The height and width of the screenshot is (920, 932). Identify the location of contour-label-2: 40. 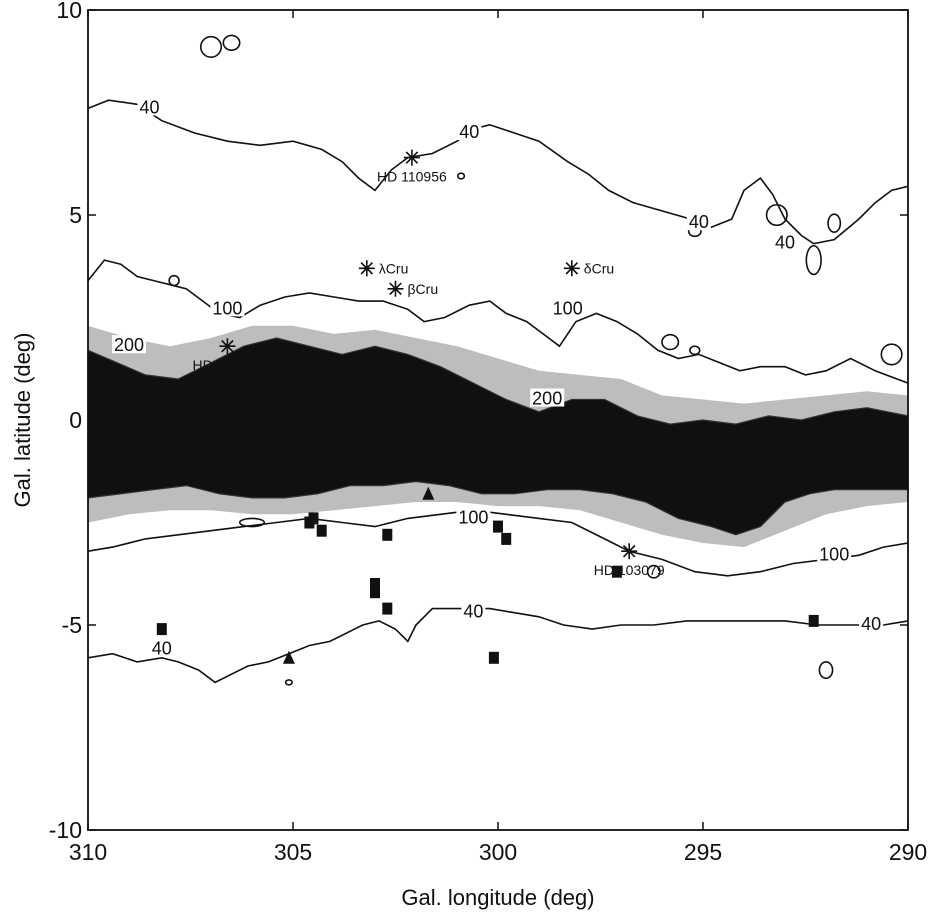
(699, 222).